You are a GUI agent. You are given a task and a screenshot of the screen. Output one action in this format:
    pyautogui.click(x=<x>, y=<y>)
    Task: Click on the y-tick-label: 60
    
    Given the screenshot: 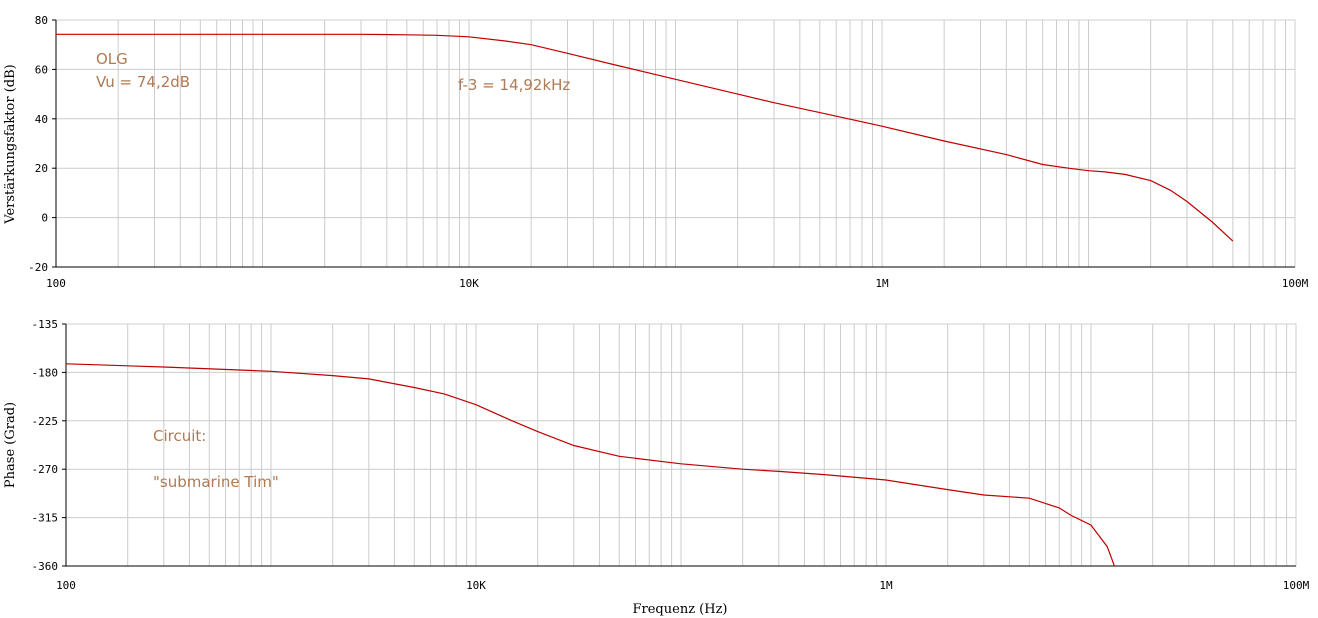 What is the action you would take?
    pyautogui.click(x=41, y=69)
    